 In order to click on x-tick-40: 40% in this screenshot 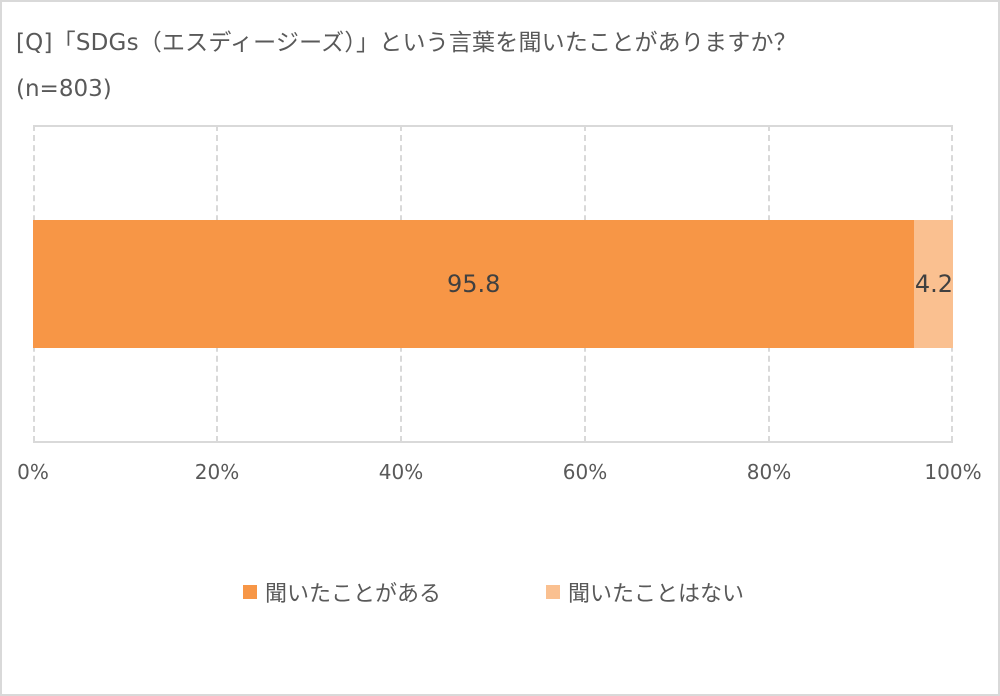, I will do `click(401, 472)`.